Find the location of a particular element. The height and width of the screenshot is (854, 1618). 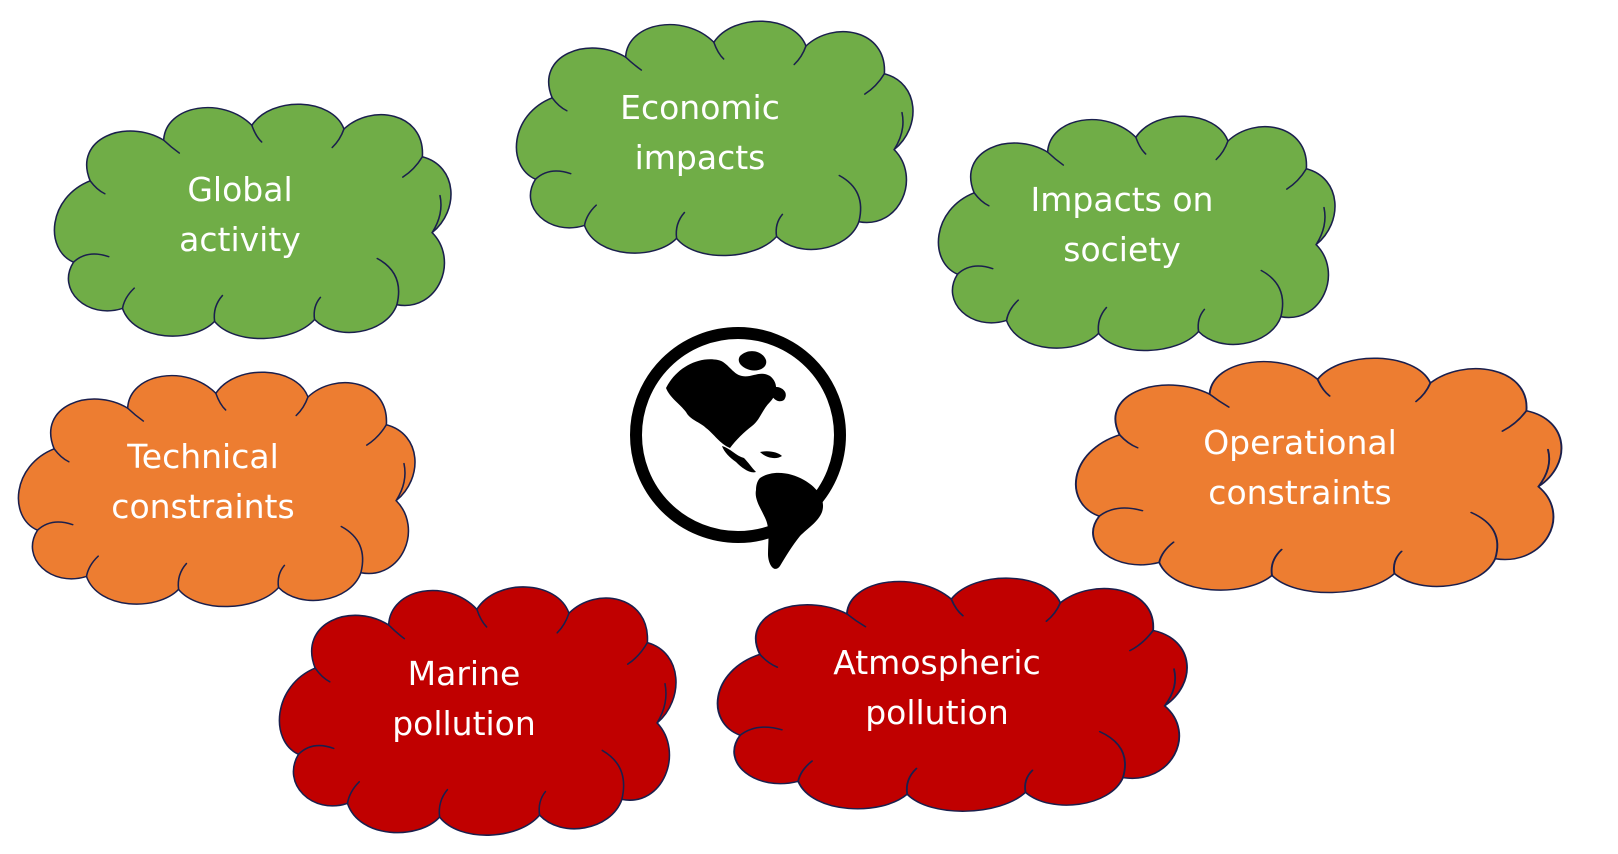

cloud-label-atmospheric-pollution-line-2: pollution is located at coordinates (937, 712).